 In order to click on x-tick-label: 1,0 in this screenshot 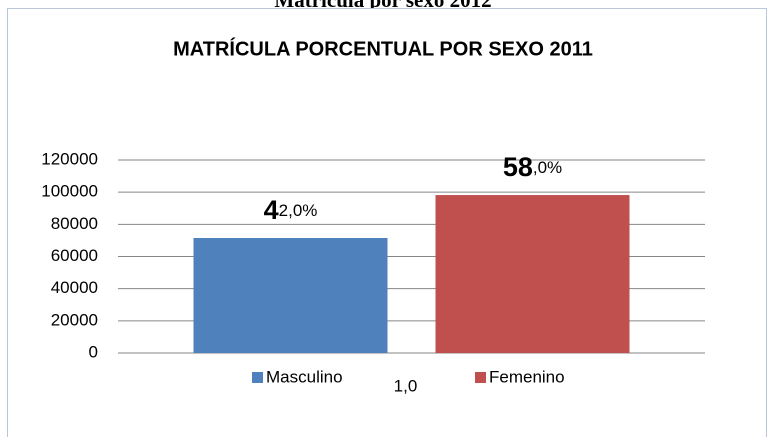, I will do `click(406, 385)`.